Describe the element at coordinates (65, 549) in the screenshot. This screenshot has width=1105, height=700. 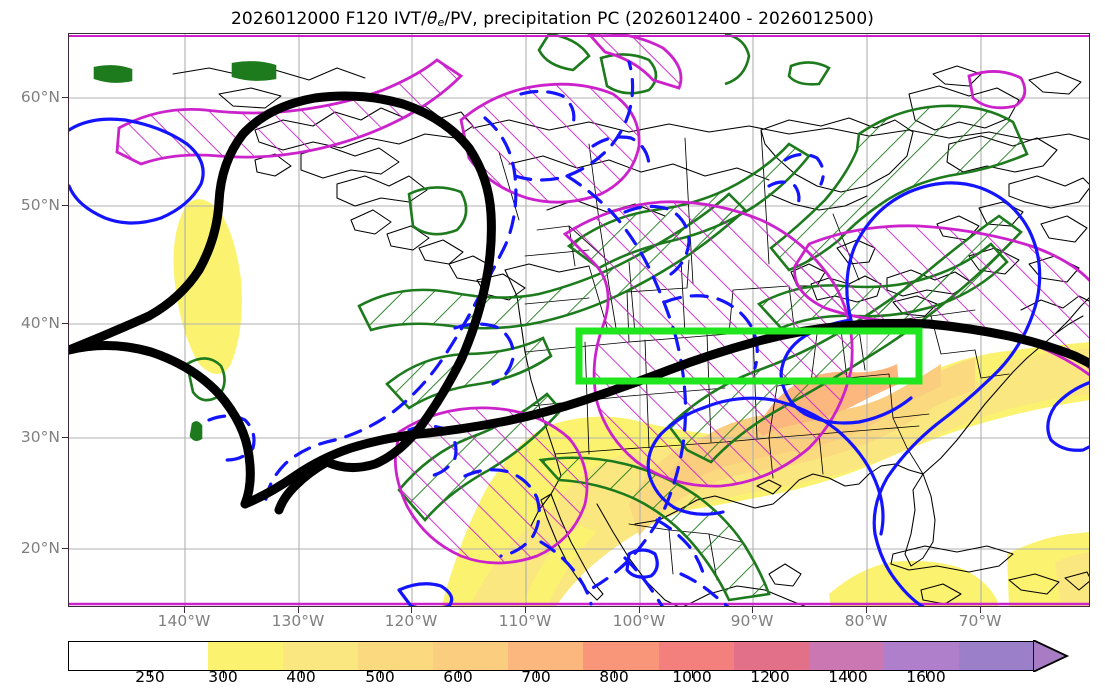
I see `ytick-mark-20N` at that location.